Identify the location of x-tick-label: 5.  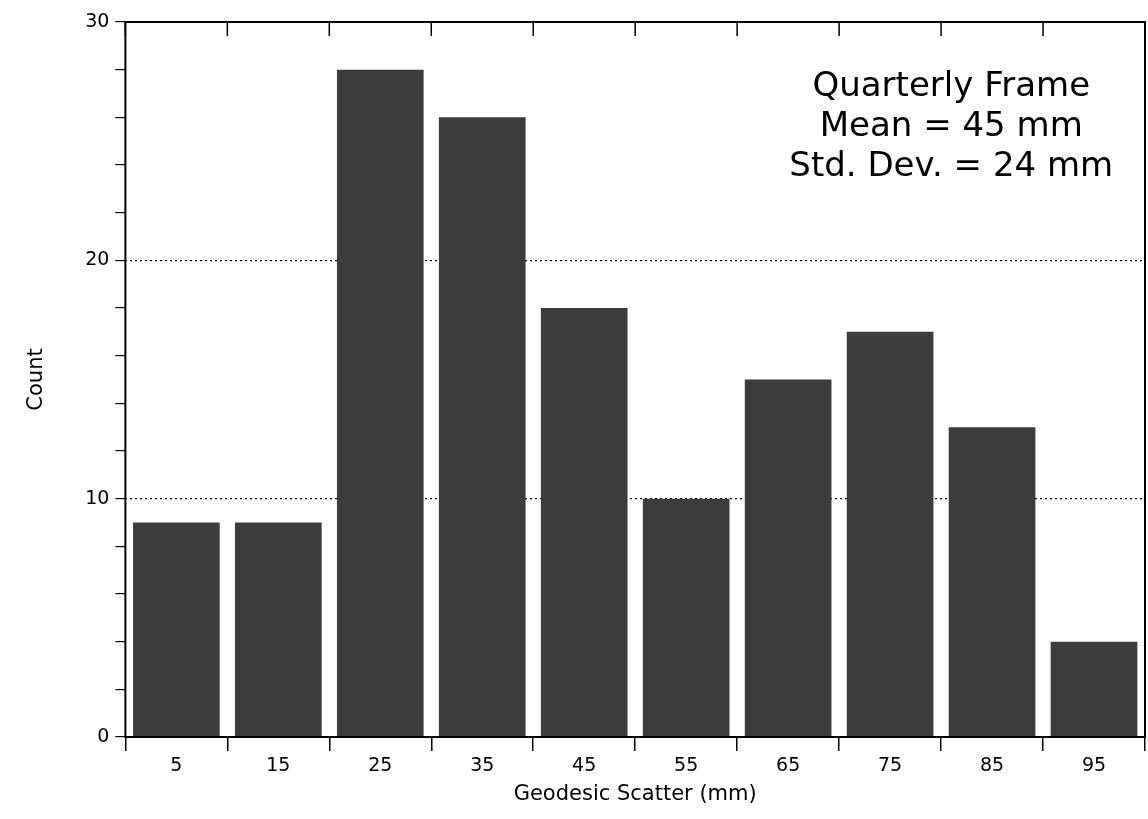
(176, 764).